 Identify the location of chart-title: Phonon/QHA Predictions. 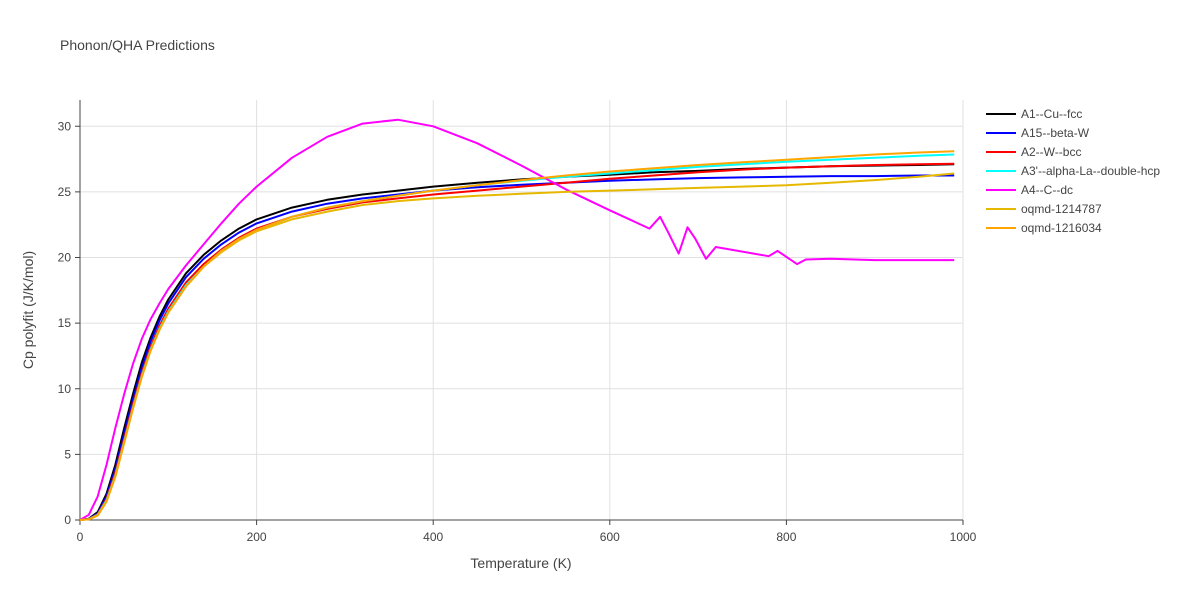
(137, 45).